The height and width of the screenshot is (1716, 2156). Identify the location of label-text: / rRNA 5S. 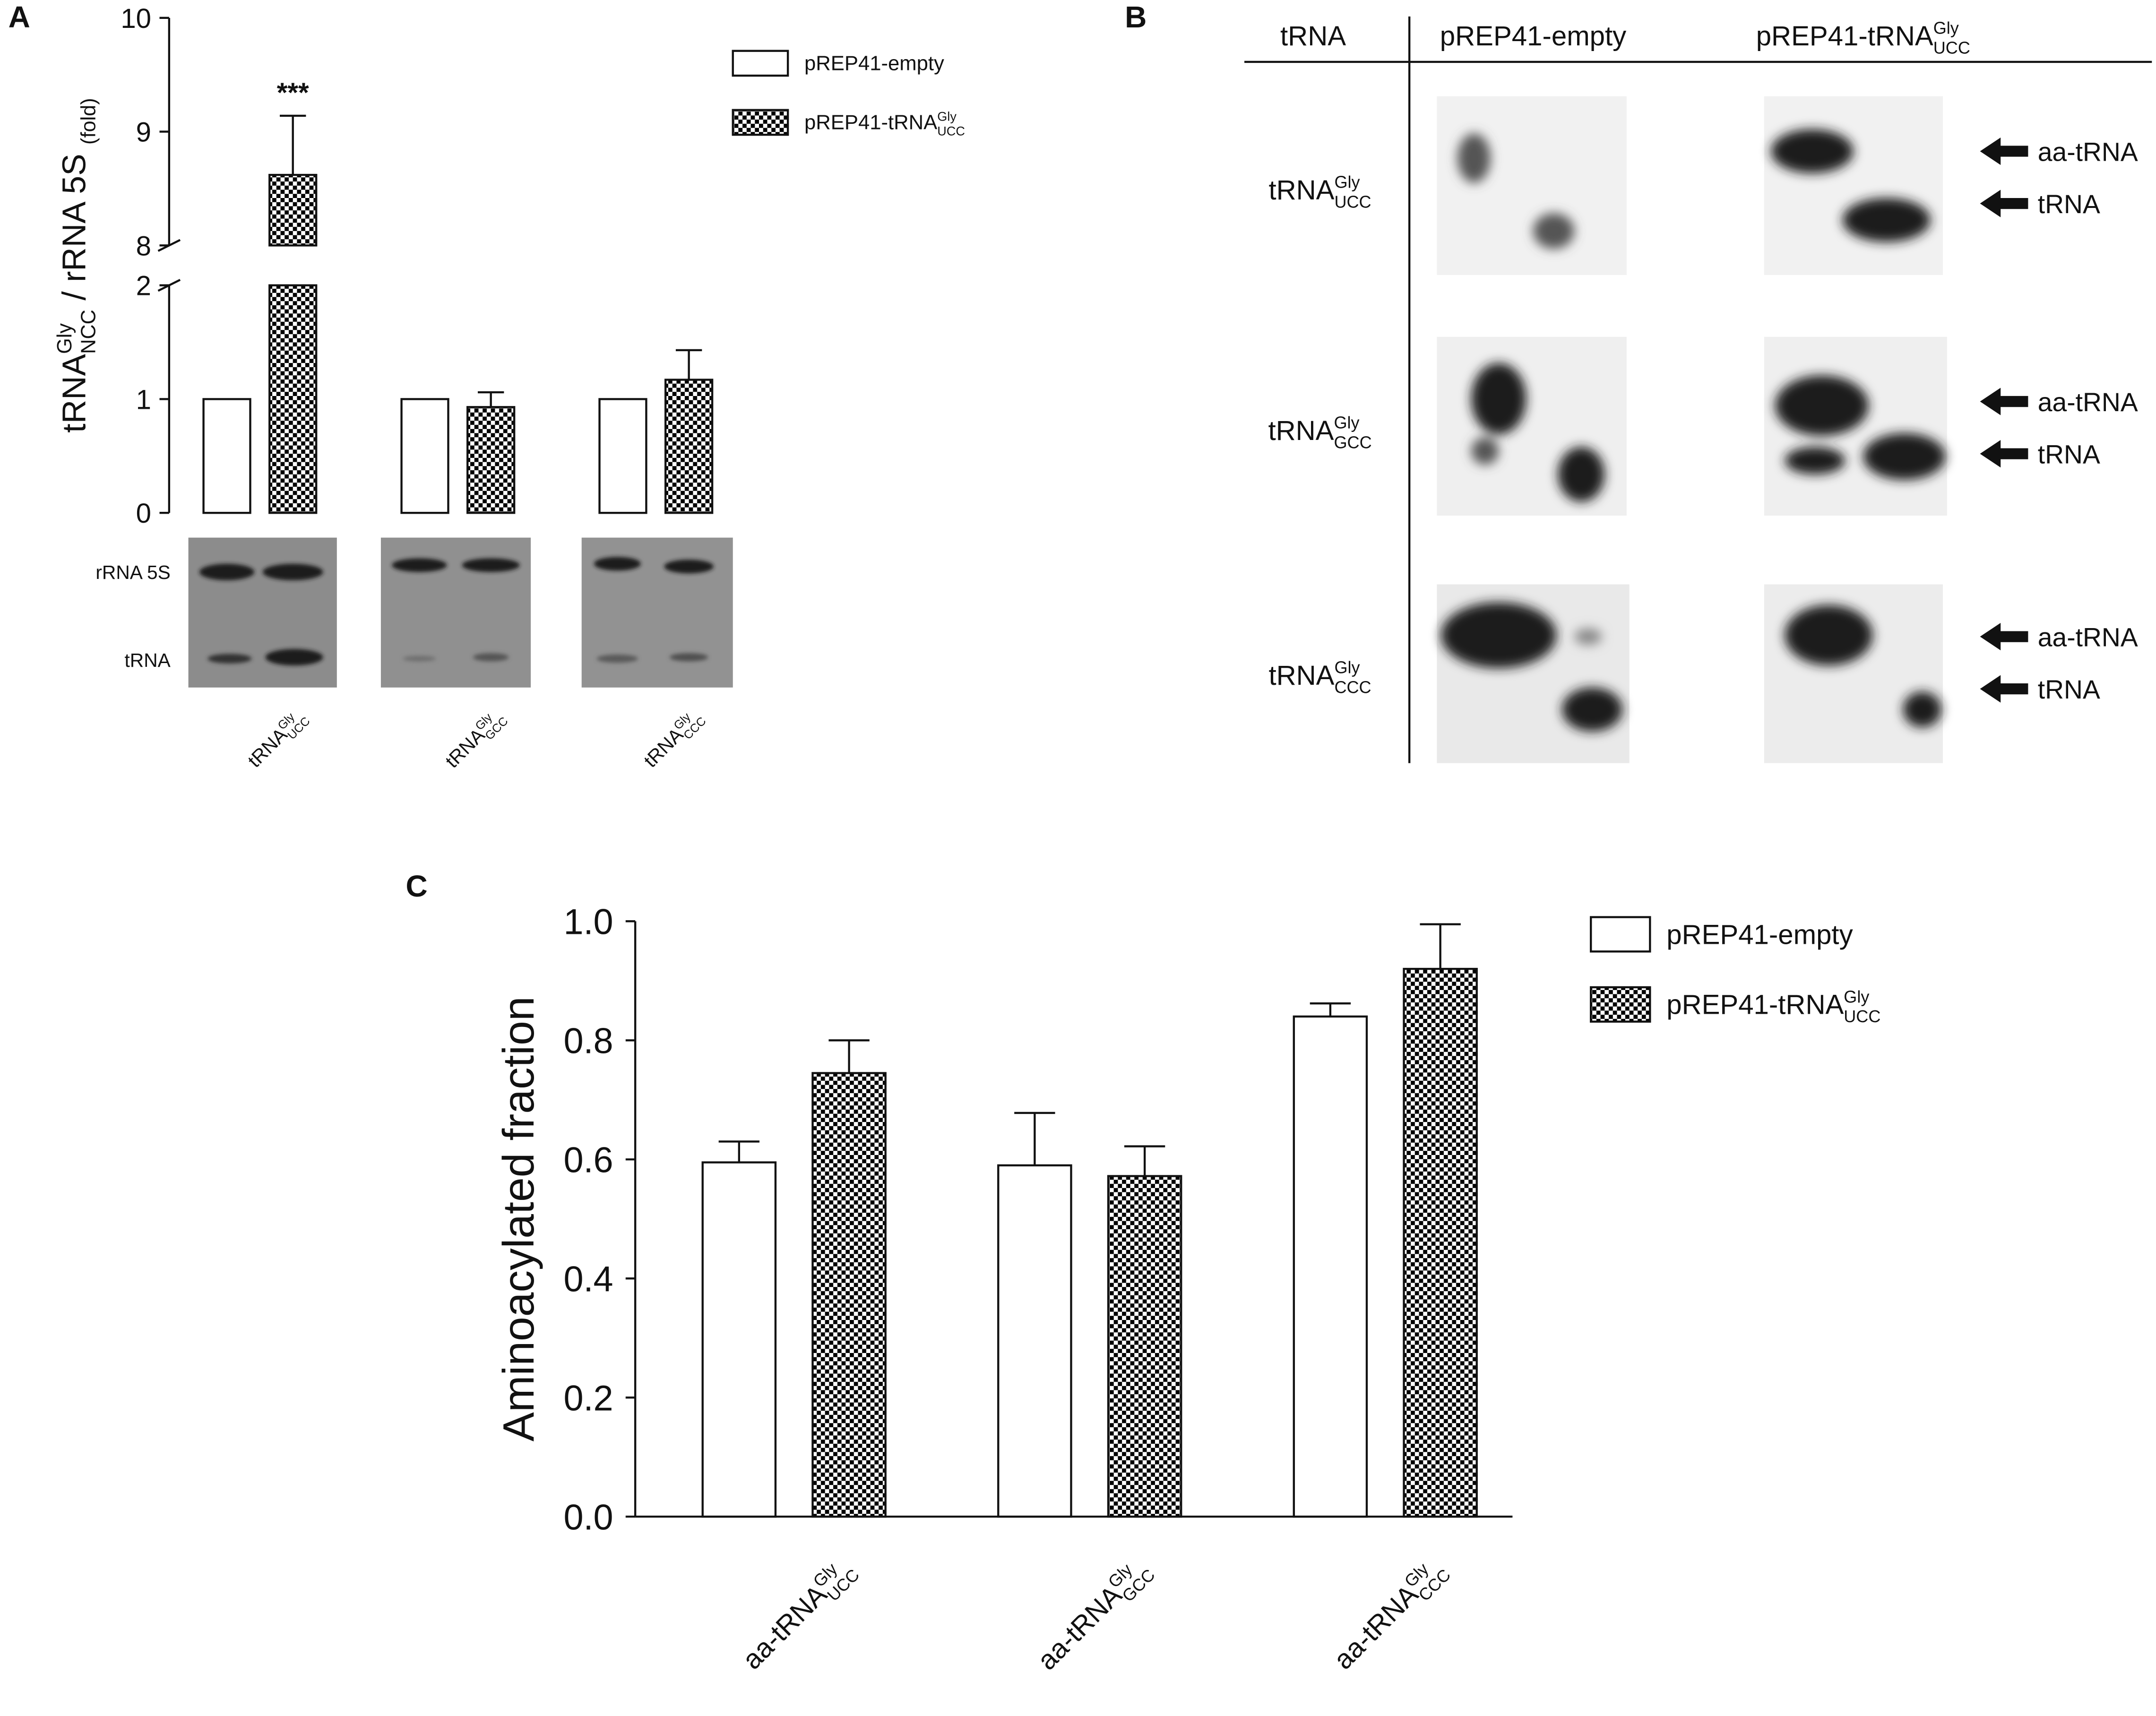
(74, 228).